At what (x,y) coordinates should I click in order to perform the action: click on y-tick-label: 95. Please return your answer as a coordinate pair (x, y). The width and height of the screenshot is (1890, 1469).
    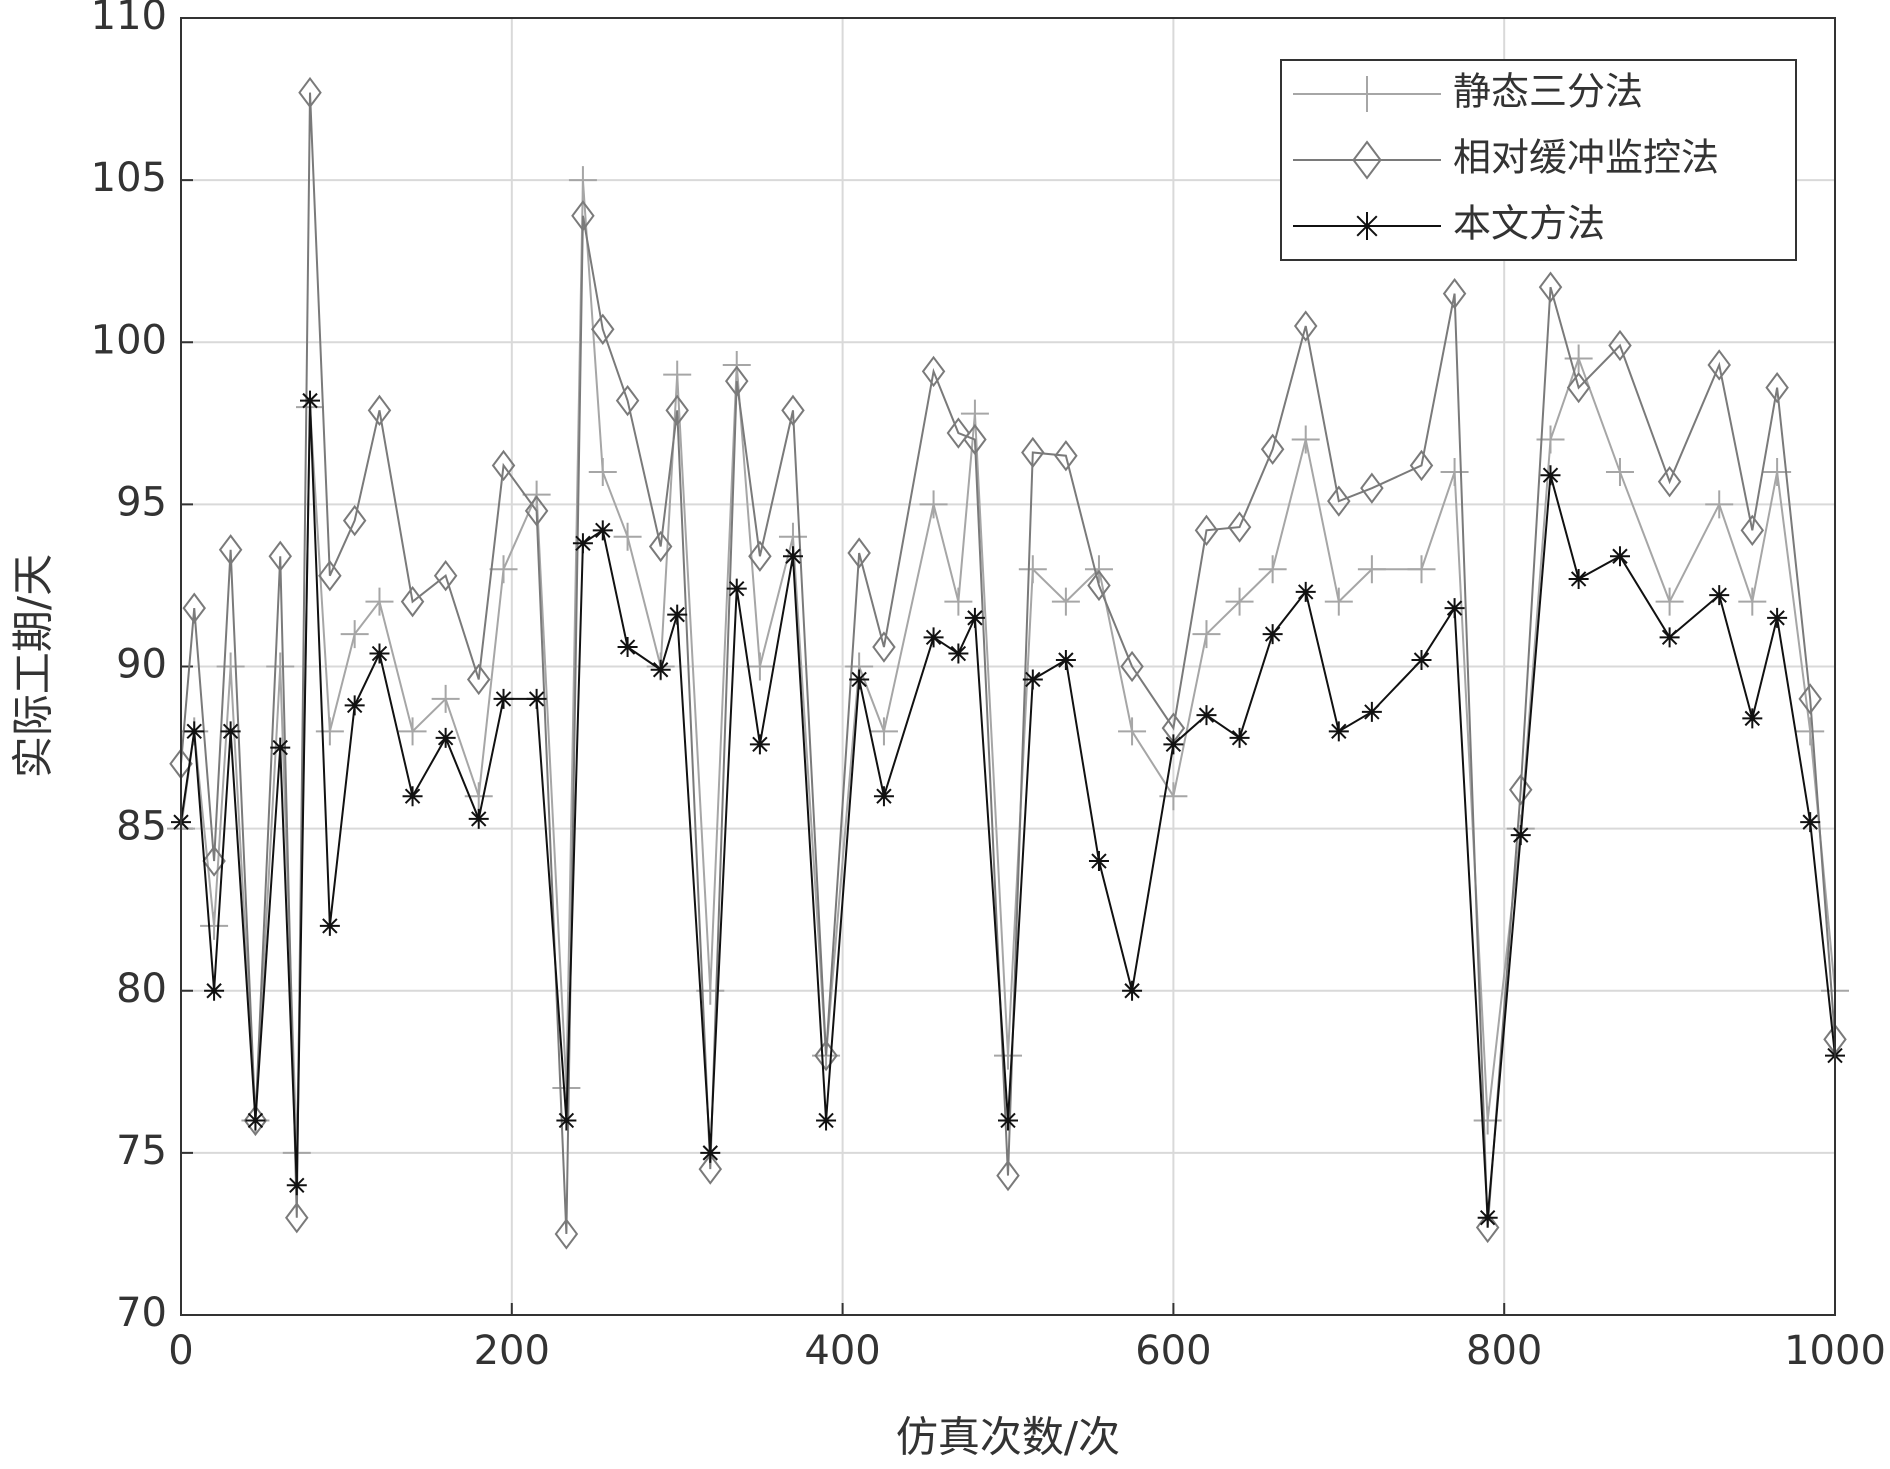
    Looking at the image, I should click on (141, 502).